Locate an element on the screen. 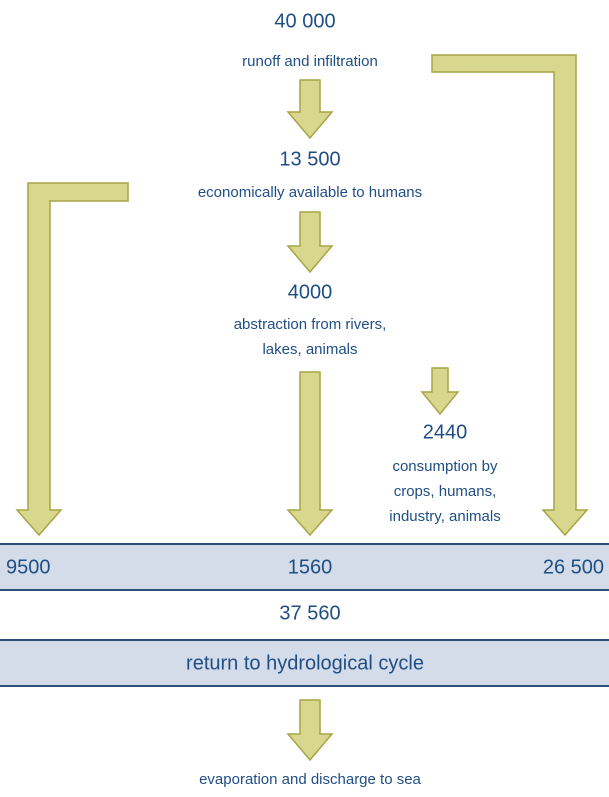 The width and height of the screenshot is (609, 797). node-value: 40 000 is located at coordinates (304, 21).